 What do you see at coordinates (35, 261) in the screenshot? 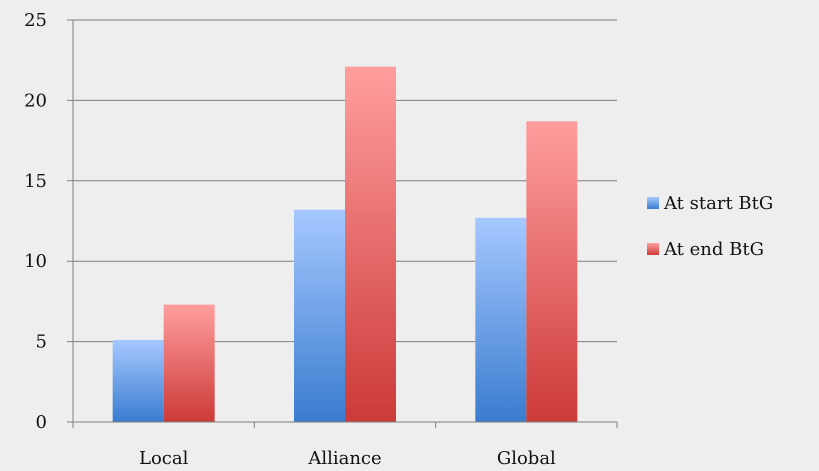
I see `y-tick-label: 10` at bounding box center [35, 261].